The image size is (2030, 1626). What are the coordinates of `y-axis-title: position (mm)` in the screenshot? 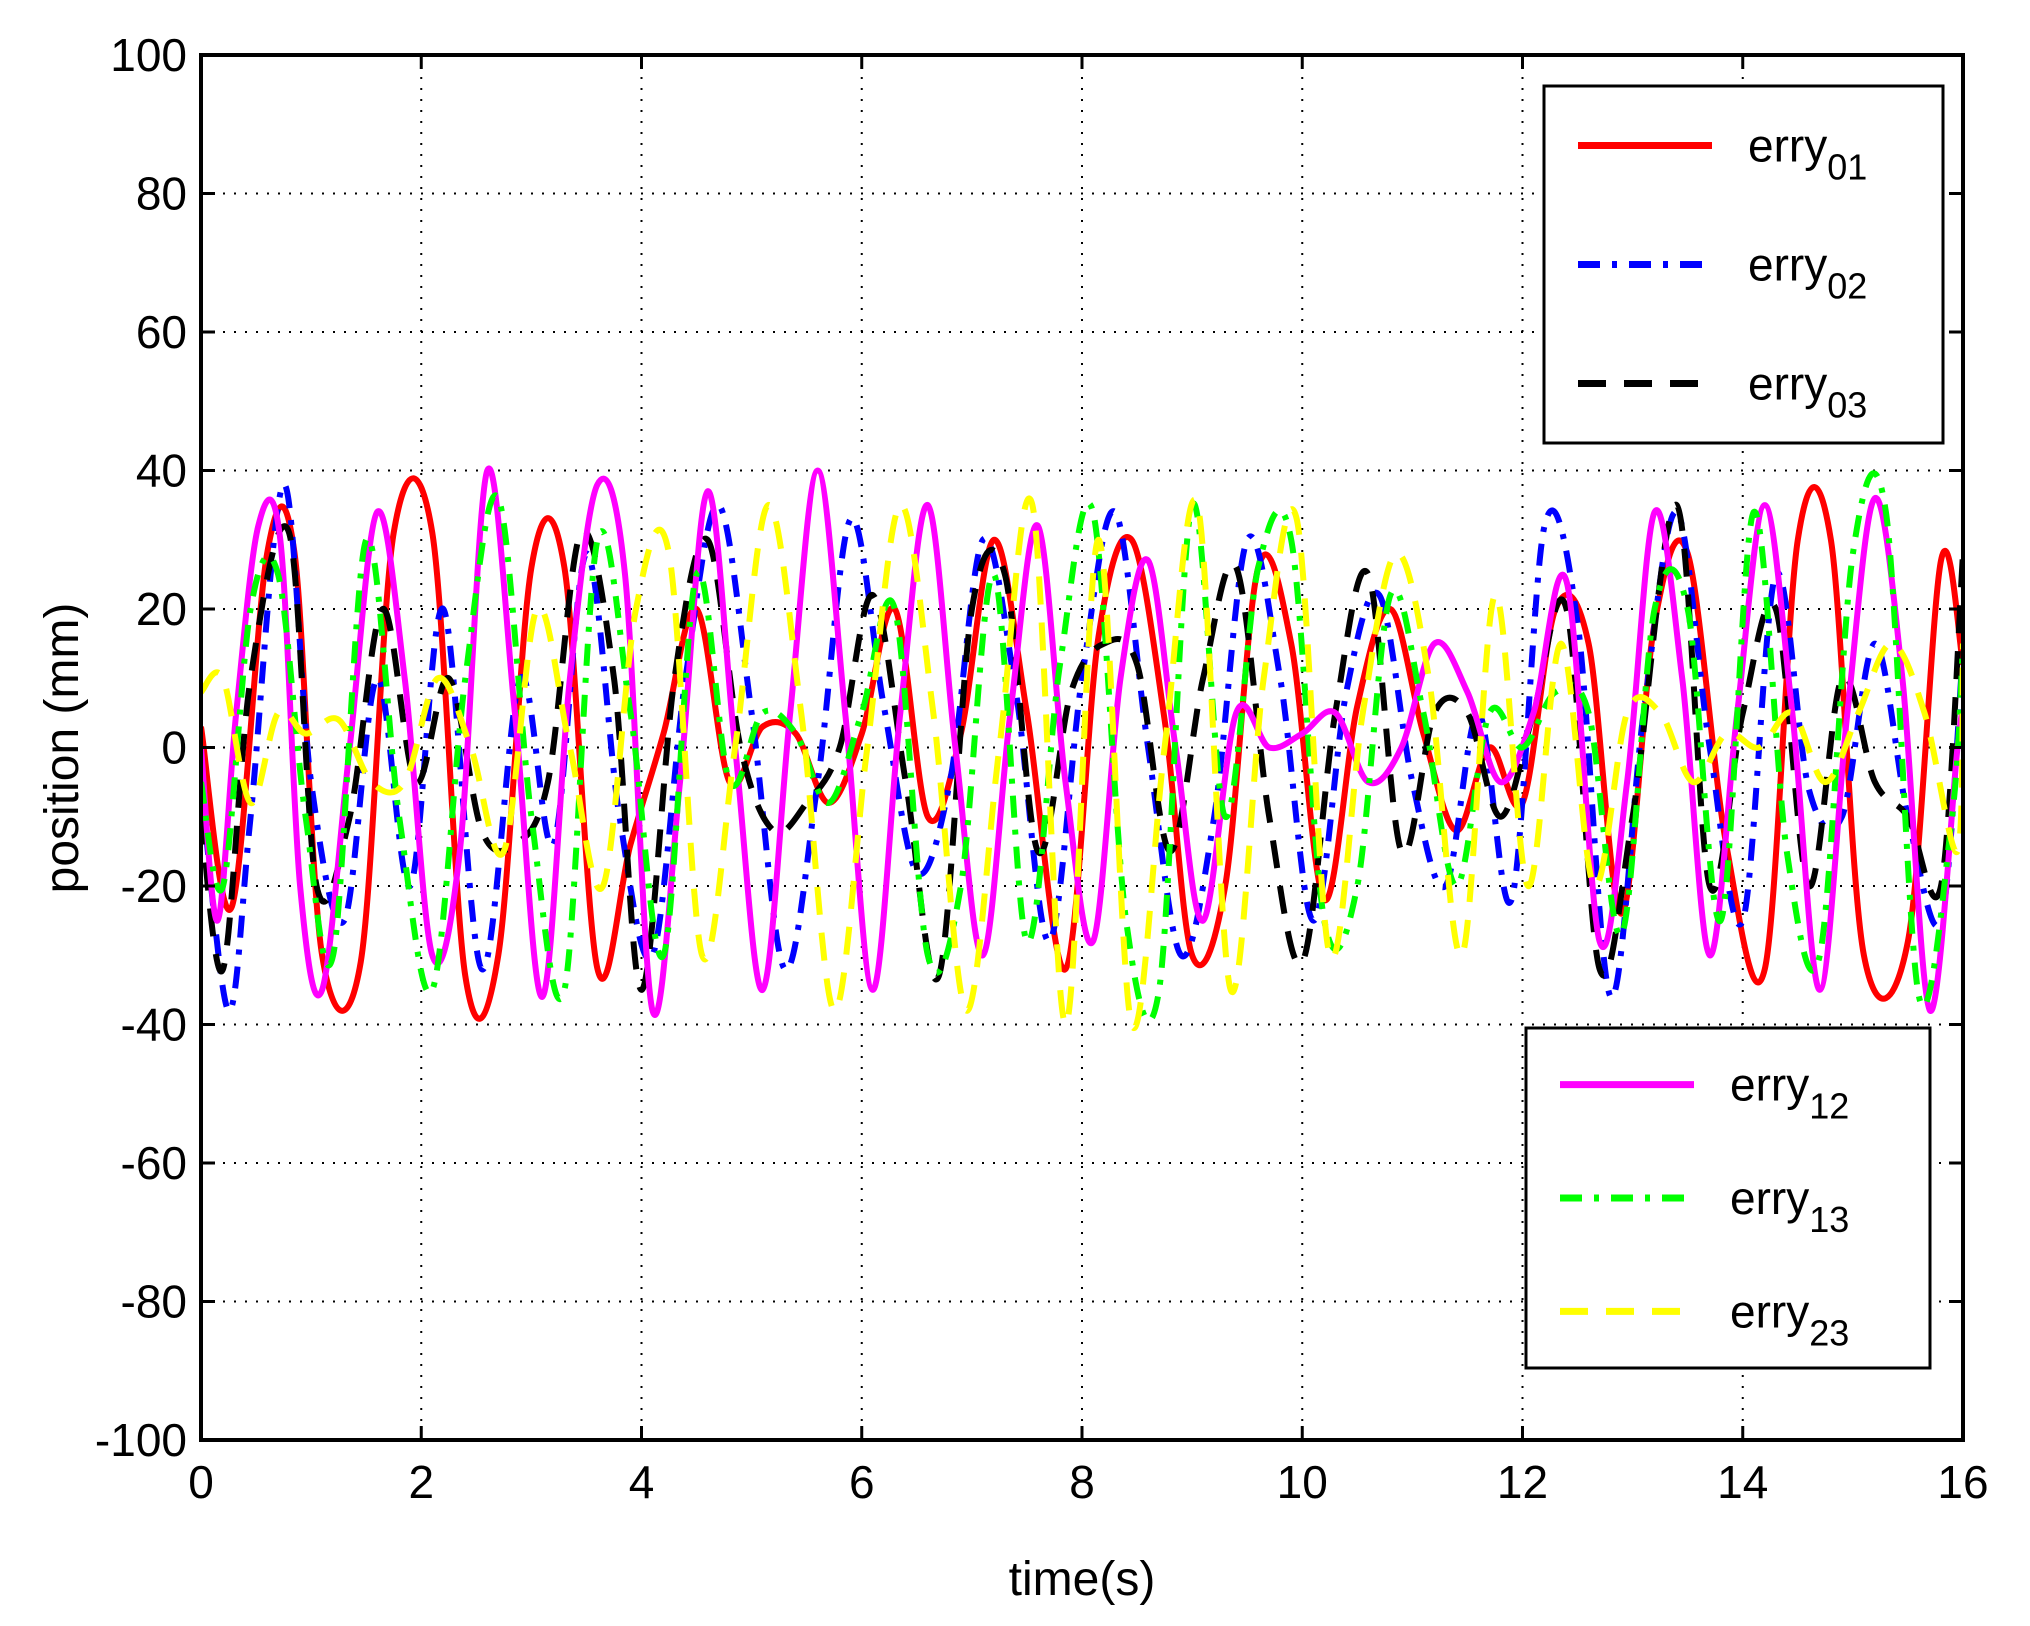 It's located at (62, 748).